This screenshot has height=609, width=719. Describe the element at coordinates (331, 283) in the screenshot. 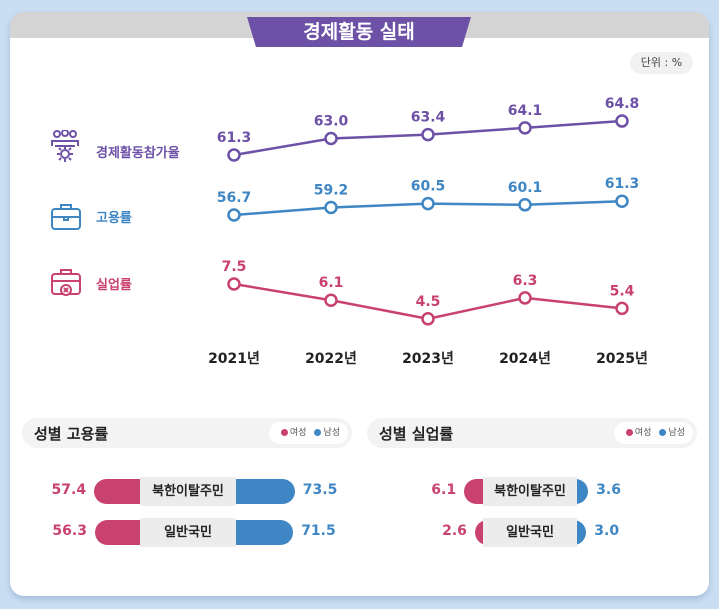

I see `data-label: 6.1` at that location.